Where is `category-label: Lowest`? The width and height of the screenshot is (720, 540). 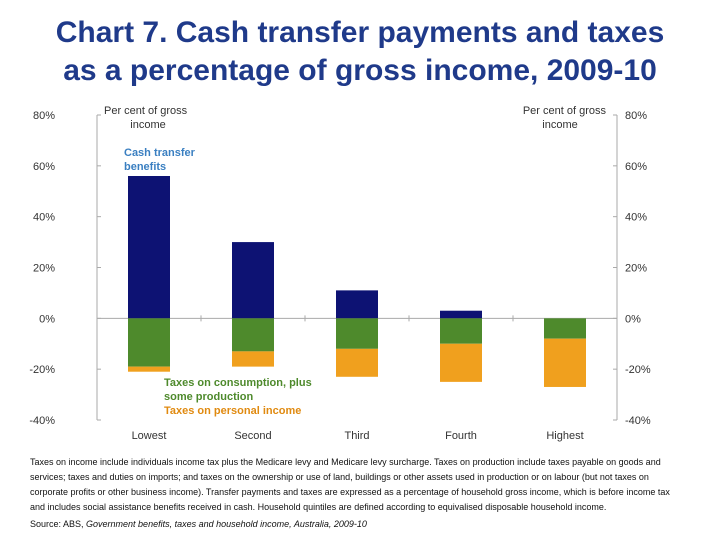 category-label: Lowest is located at coordinates (149, 436).